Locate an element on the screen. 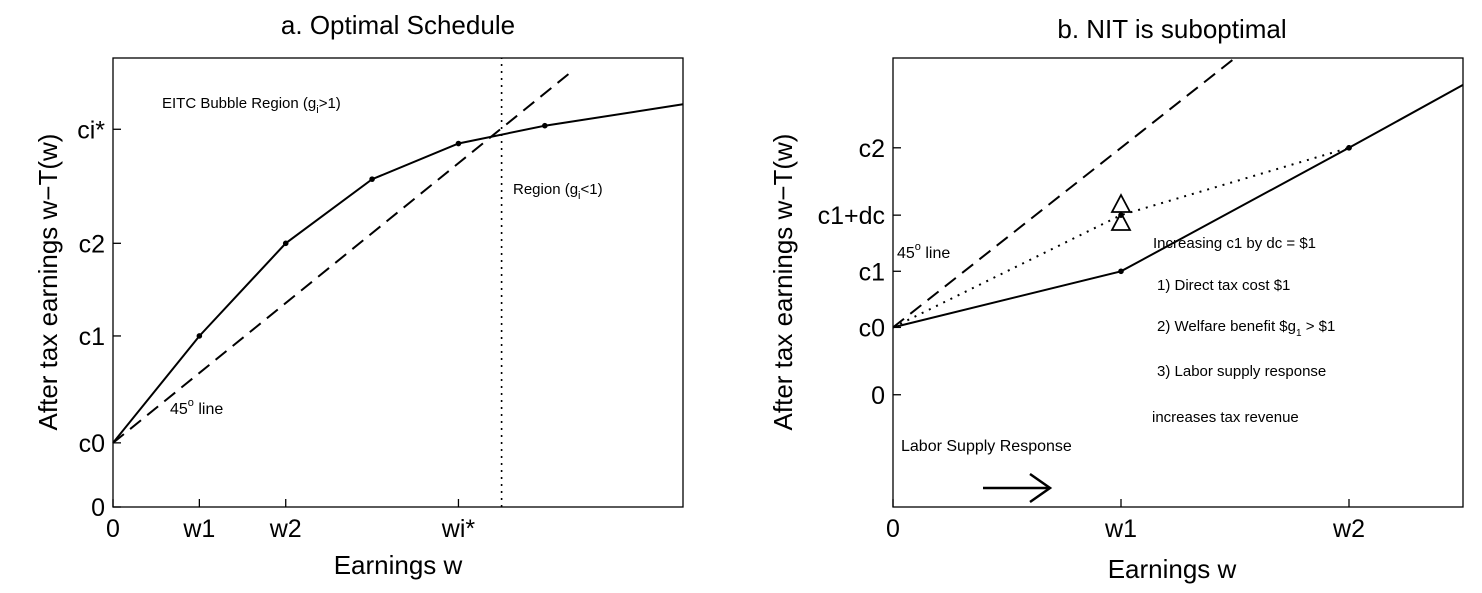 Image resolution: width=1482 pixels, height=593 pixels. panel-b-labor-supply-response-label: Labor Supply Response is located at coordinates (986, 446).